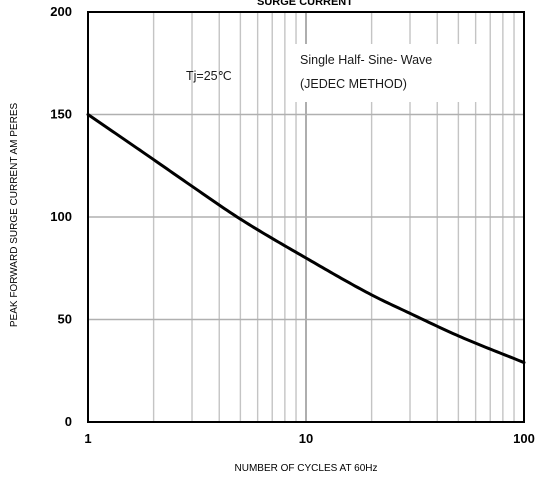 This screenshot has width=546, height=482. What do you see at coordinates (306, 468) in the screenshot?
I see `x-axis-title: NUMBER OF CYCLES AT 60Hz` at bounding box center [306, 468].